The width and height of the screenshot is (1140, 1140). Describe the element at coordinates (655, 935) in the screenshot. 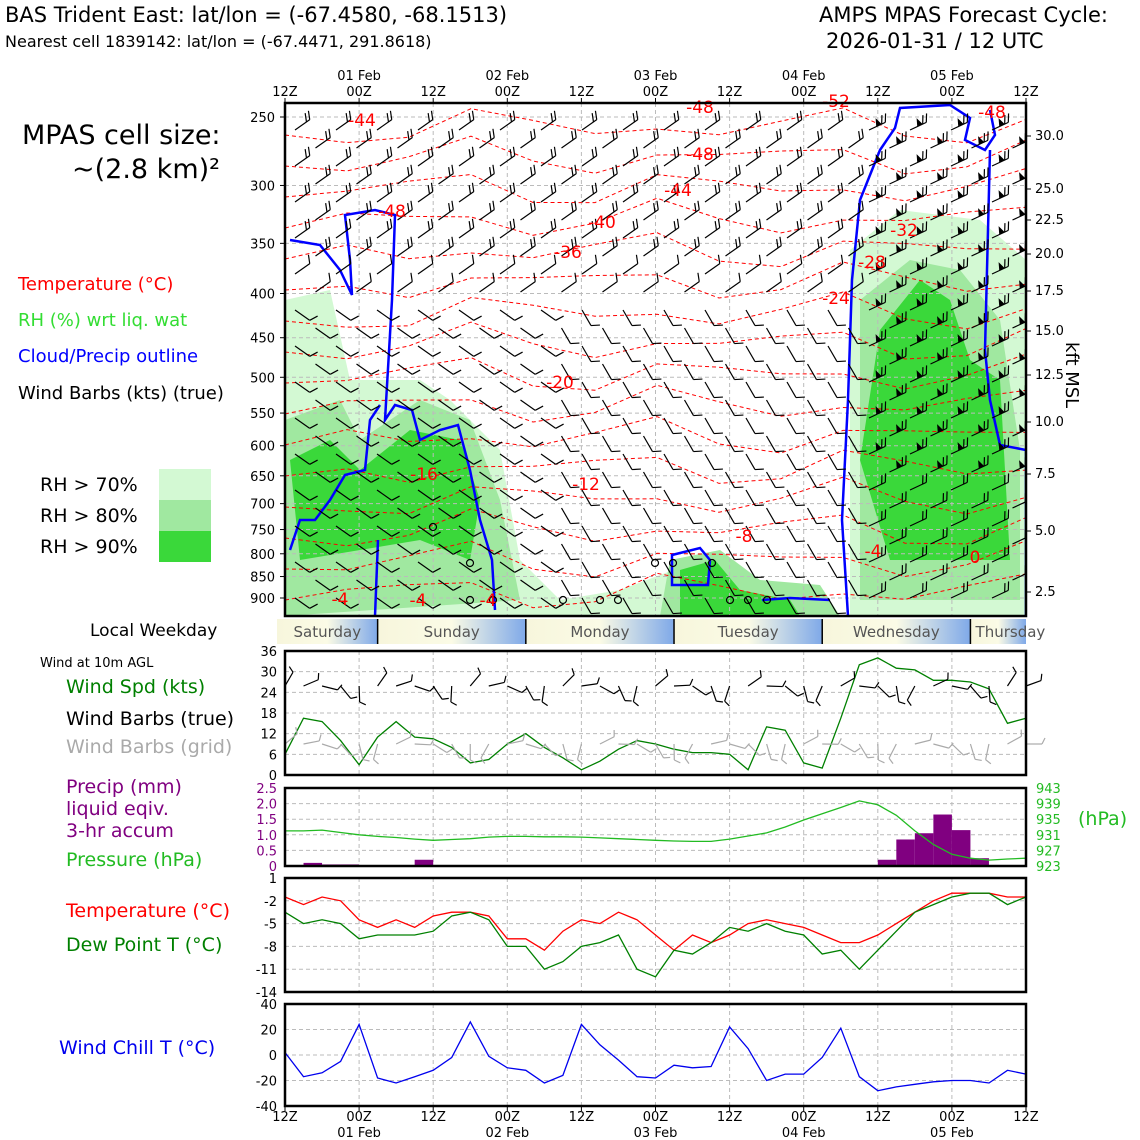

I see `dewpoint-line` at that location.